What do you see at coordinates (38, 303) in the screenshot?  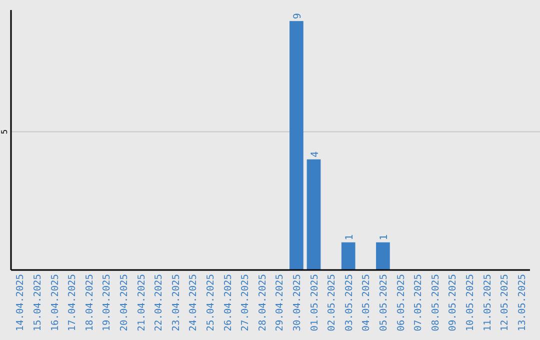 I see `x-tick-label: 15.04.2025` at bounding box center [38, 303].